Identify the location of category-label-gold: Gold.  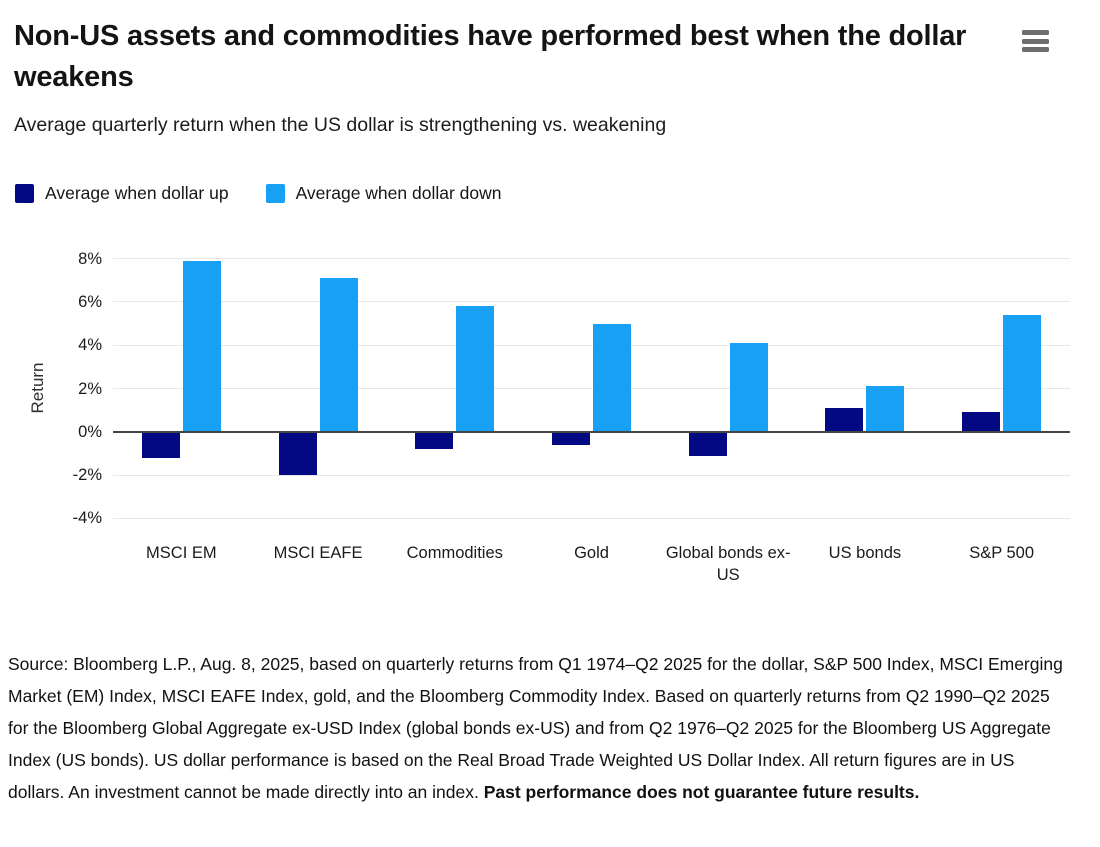
(591, 553).